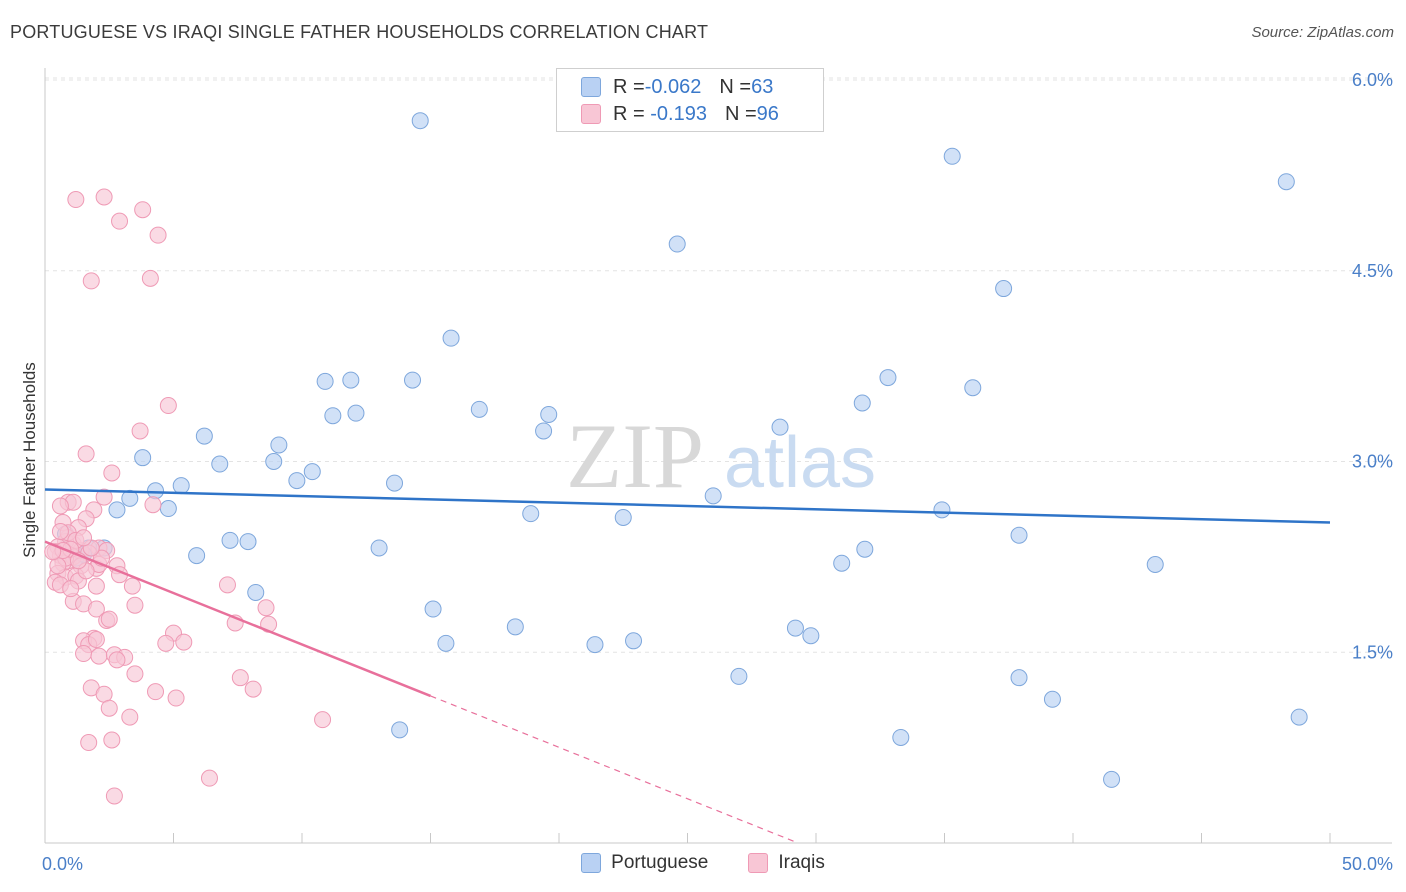 Image resolution: width=1406 pixels, height=892 pixels. What do you see at coordinates (800, 463) in the screenshot?
I see `watermark-atlas: atlas` at bounding box center [800, 463].